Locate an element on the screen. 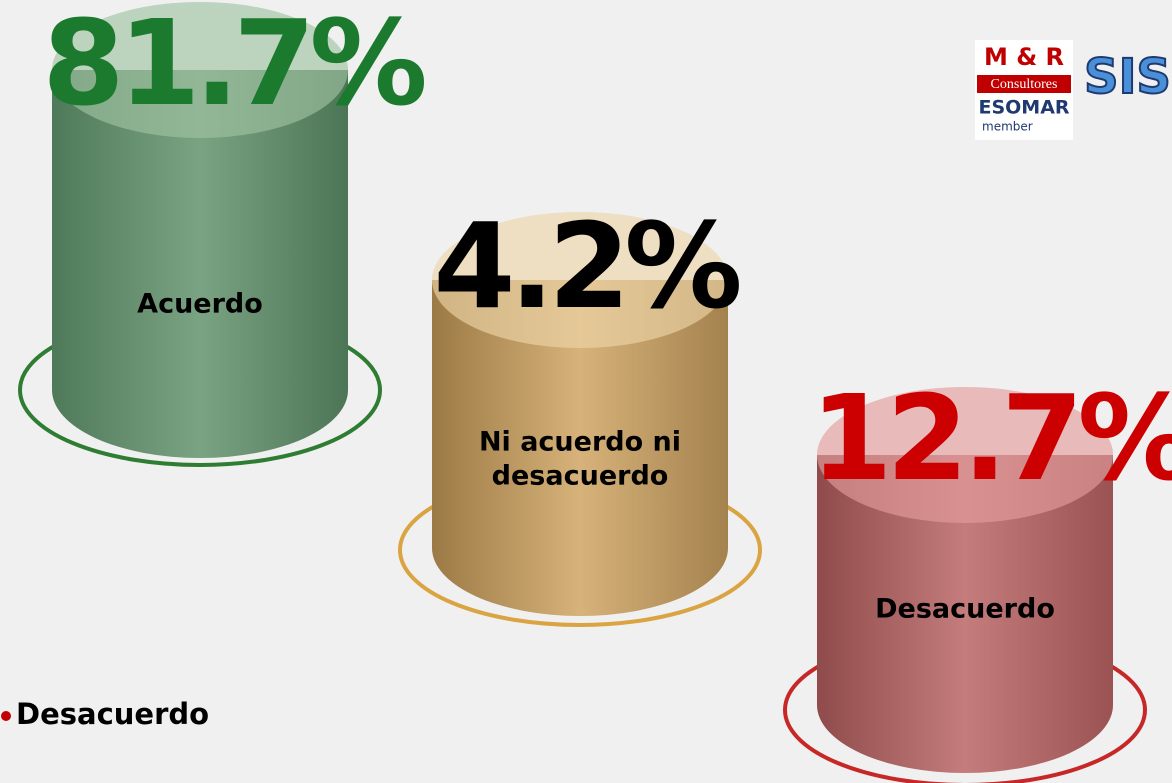  logo: M & R Consultores ESOMAR member SISM is located at coordinates (1073, 90).